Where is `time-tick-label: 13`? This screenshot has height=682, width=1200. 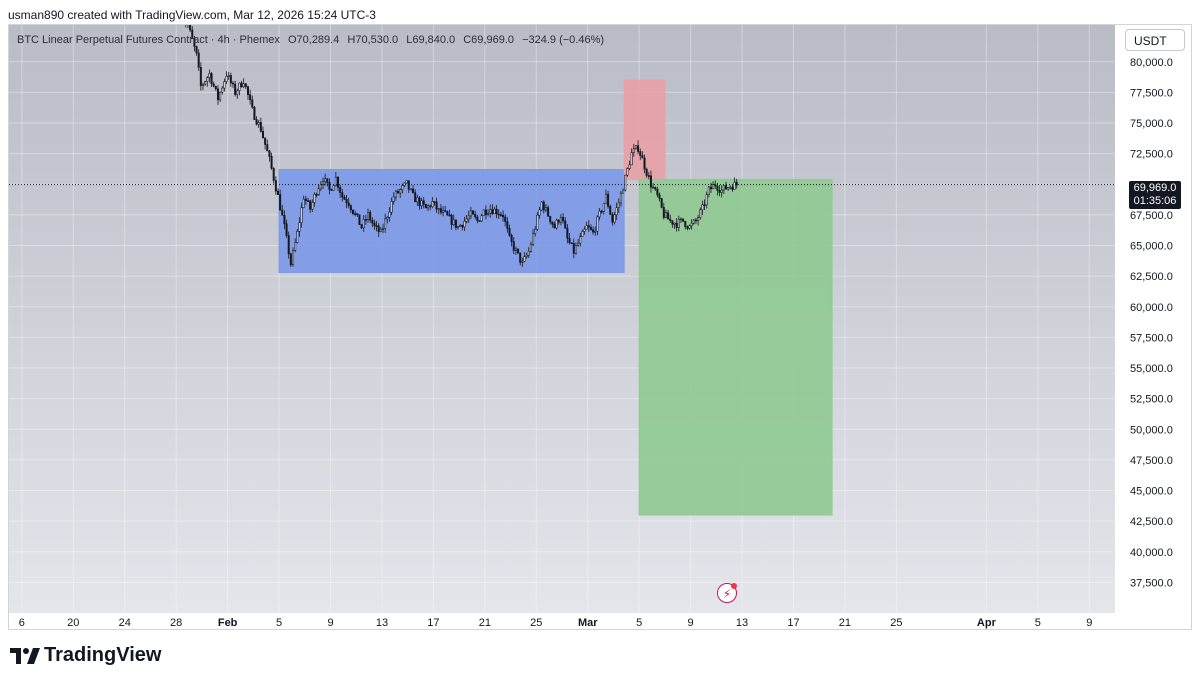
time-tick-label: 13 is located at coordinates (742, 623).